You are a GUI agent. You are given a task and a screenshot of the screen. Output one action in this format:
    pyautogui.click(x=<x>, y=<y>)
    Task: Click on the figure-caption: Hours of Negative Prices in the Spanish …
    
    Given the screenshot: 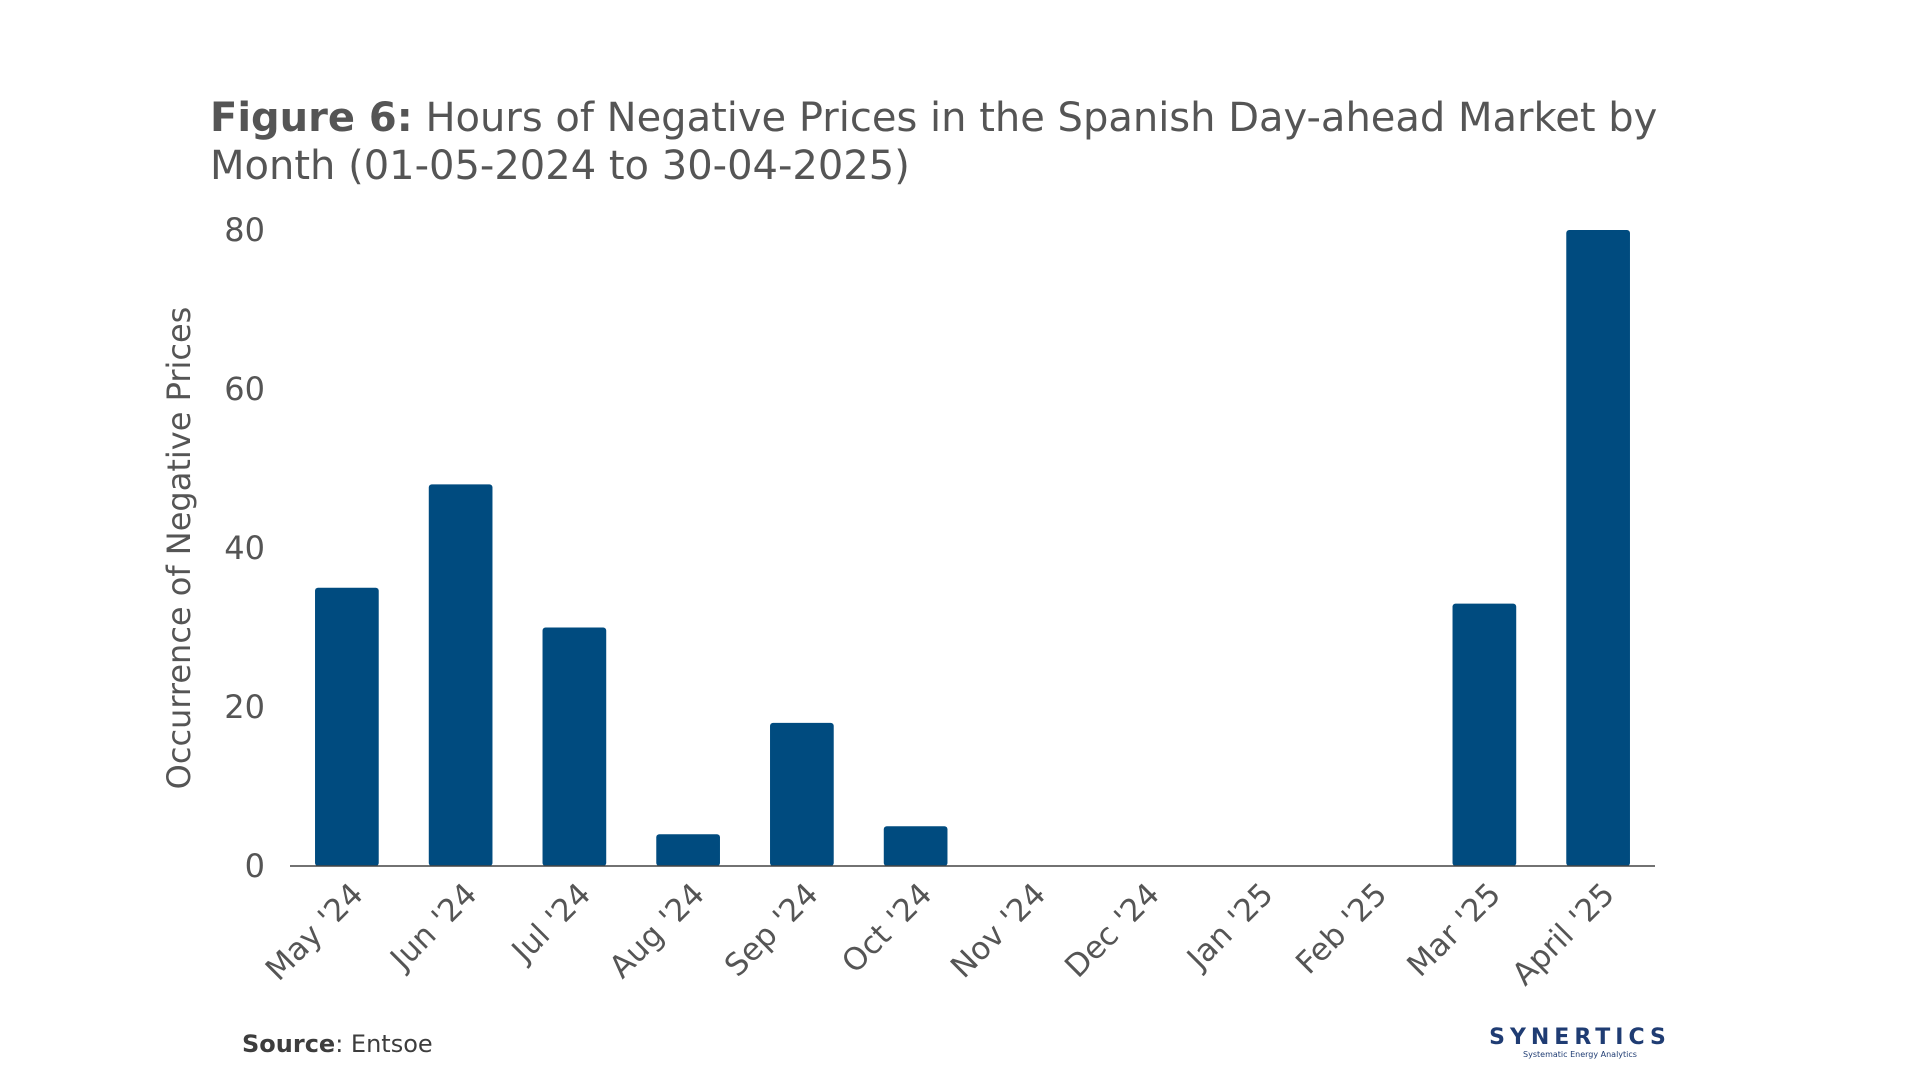 What is the action you would take?
    pyautogui.click(x=934, y=142)
    